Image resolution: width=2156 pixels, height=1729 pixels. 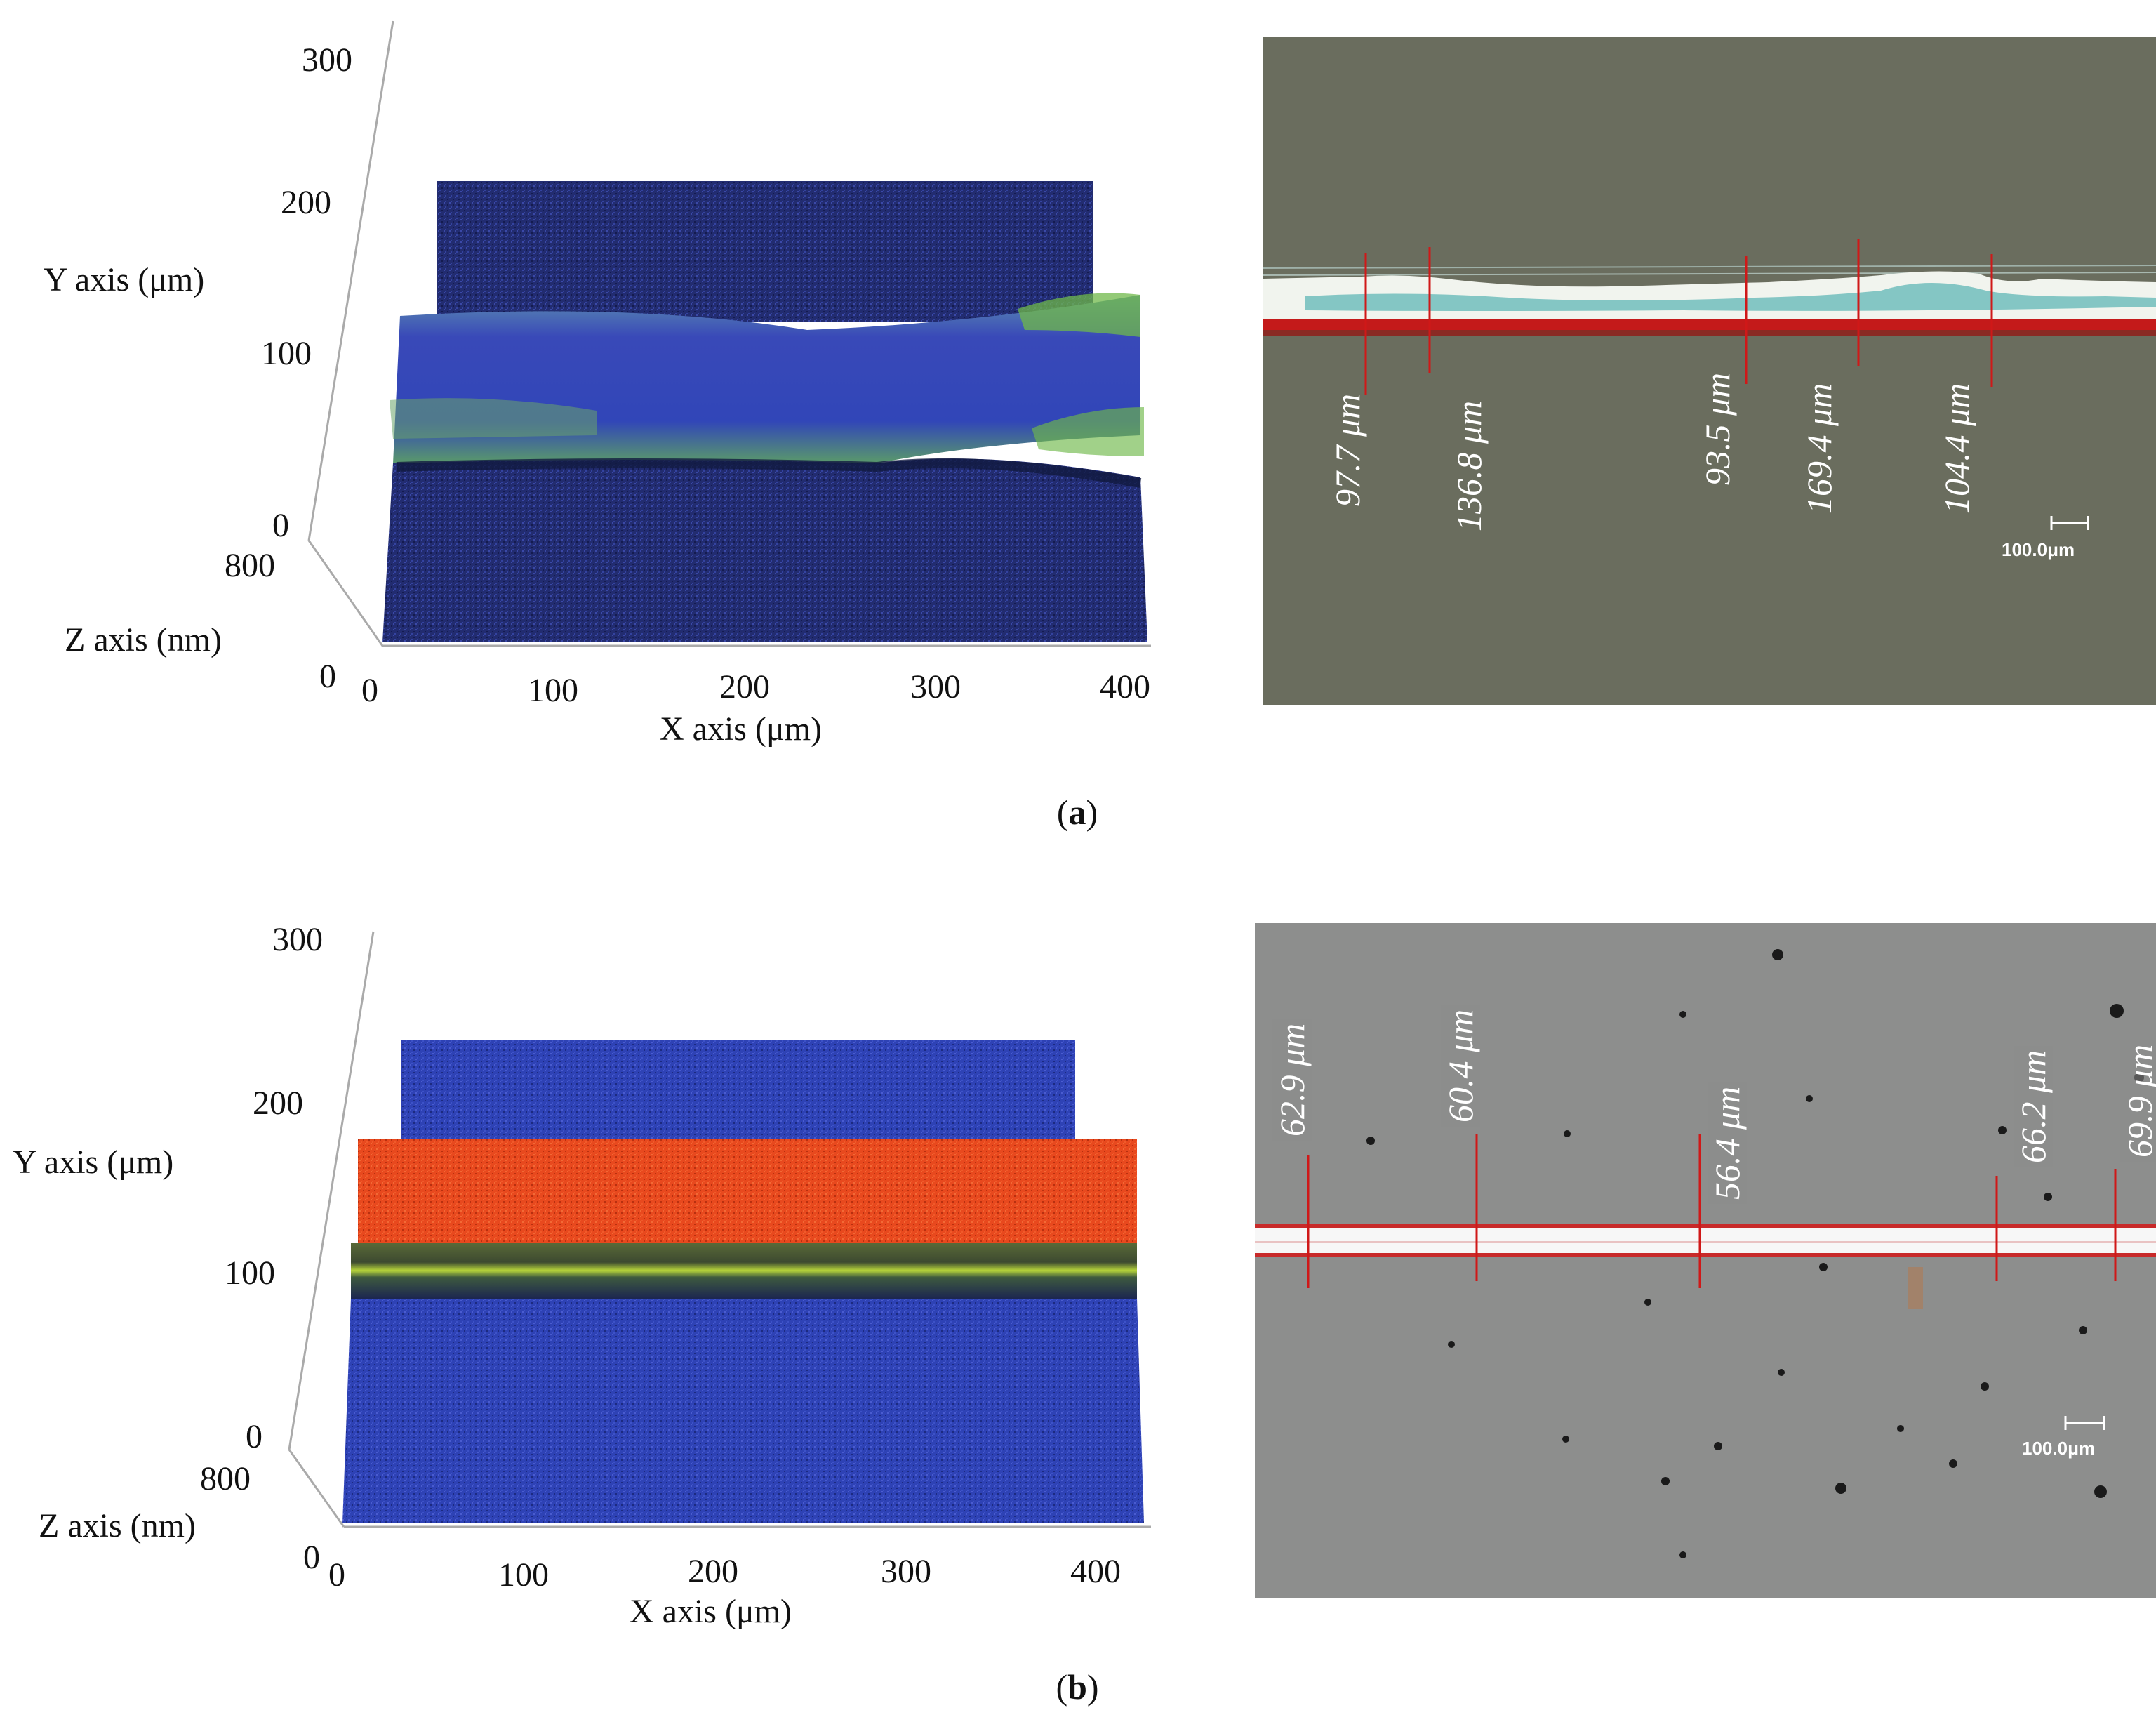 What do you see at coordinates (327, 60) in the screenshot?
I see `y-tick-300-a: 300` at bounding box center [327, 60].